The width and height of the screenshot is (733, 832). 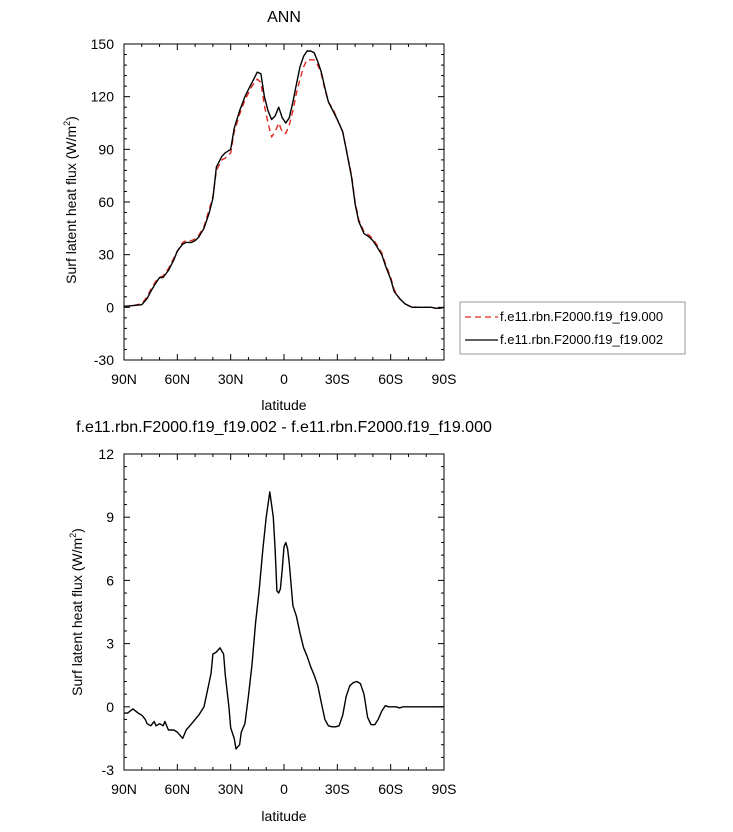 I want to click on chart-top-ylabel-close: ), so click(x=71, y=118).